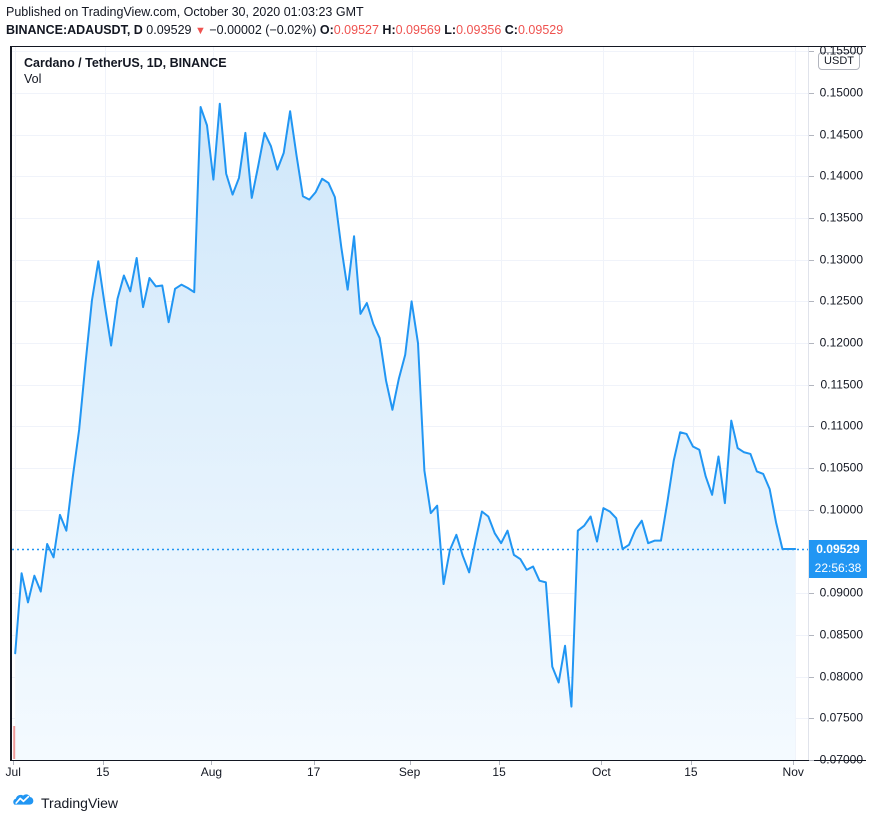  Describe the element at coordinates (841, 717) in the screenshot. I see `price-axis-label: 0.07500` at that location.